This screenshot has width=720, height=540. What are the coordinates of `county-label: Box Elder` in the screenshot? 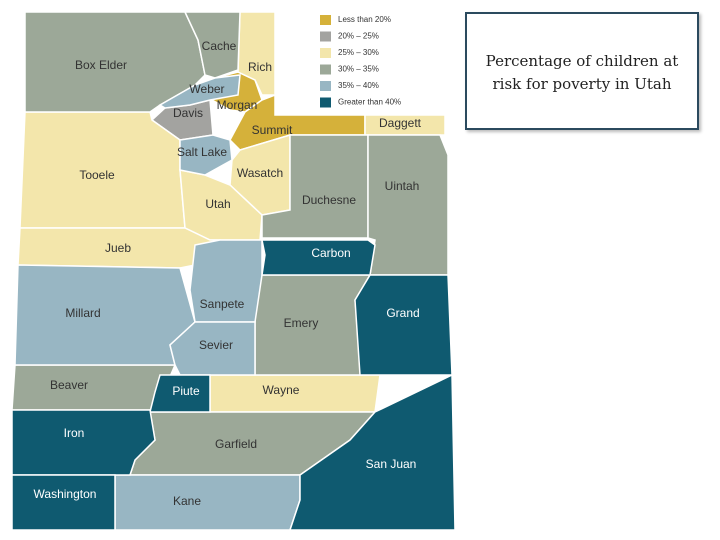 It's located at (101, 65).